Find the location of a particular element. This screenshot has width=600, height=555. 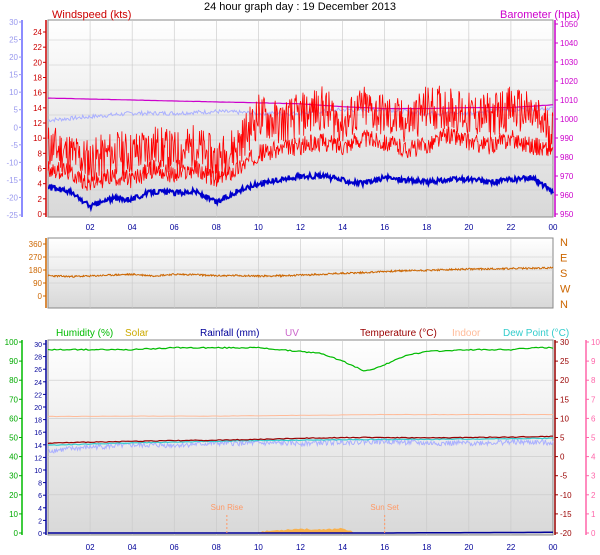

secondary-tick-label: 12 is located at coordinates (38, 458).